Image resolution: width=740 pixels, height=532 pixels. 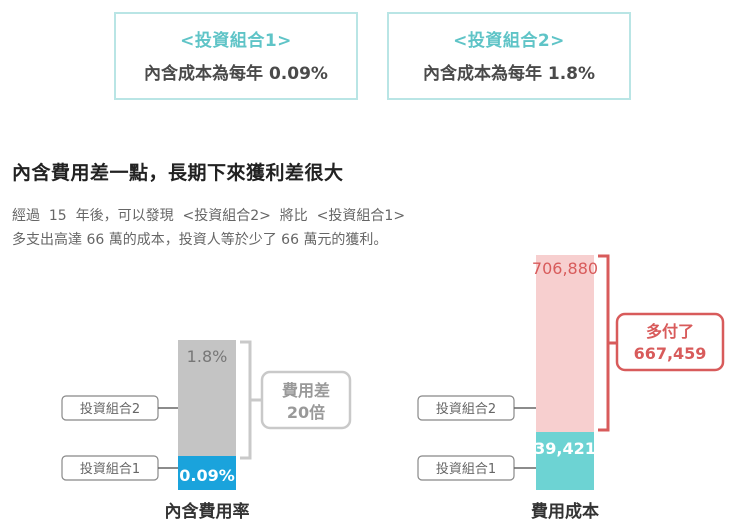 I want to click on bracket-label-line2-ratio: 20倍, so click(x=306, y=412).